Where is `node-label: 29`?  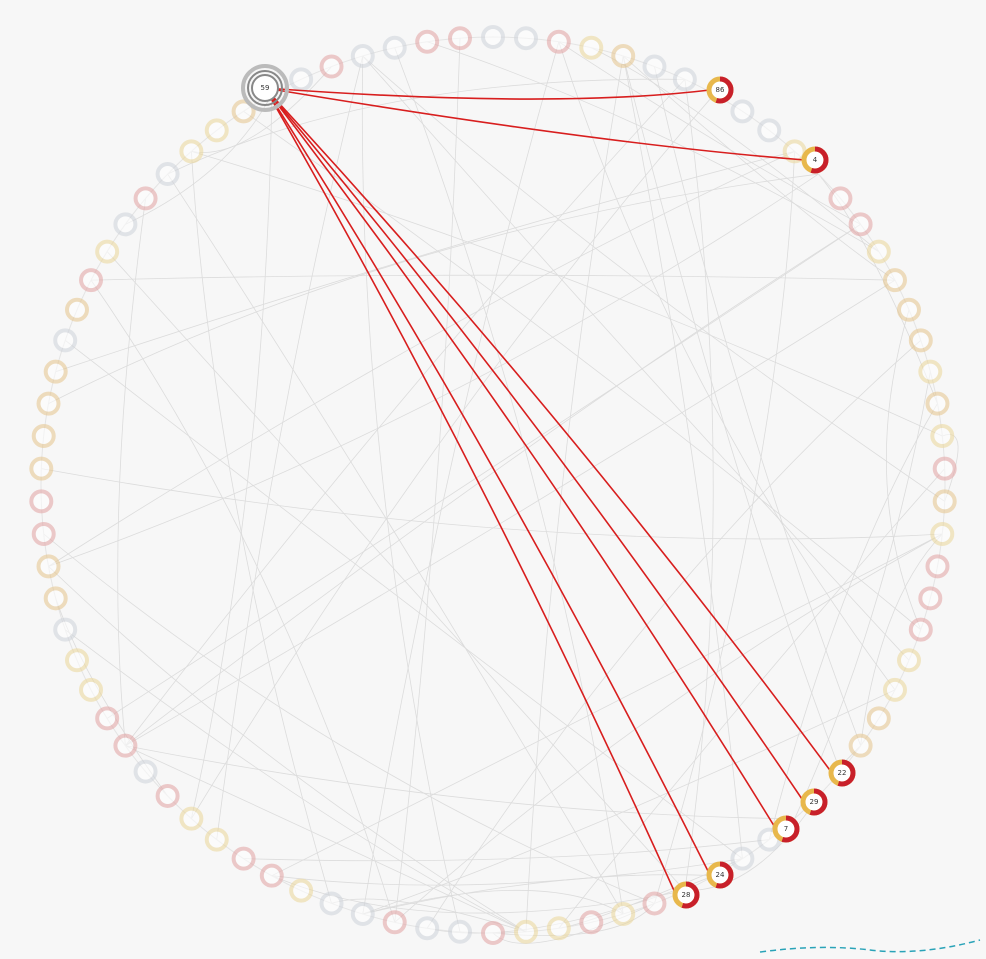 node-label: 29 is located at coordinates (814, 802).